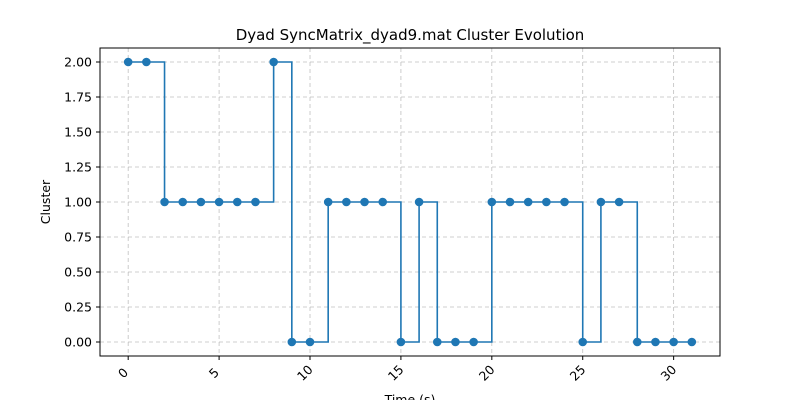 This screenshot has width=800, height=400. What do you see at coordinates (78, 202) in the screenshot?
I see `y-tick-label: 1.00` at bounding box center [78, 202].